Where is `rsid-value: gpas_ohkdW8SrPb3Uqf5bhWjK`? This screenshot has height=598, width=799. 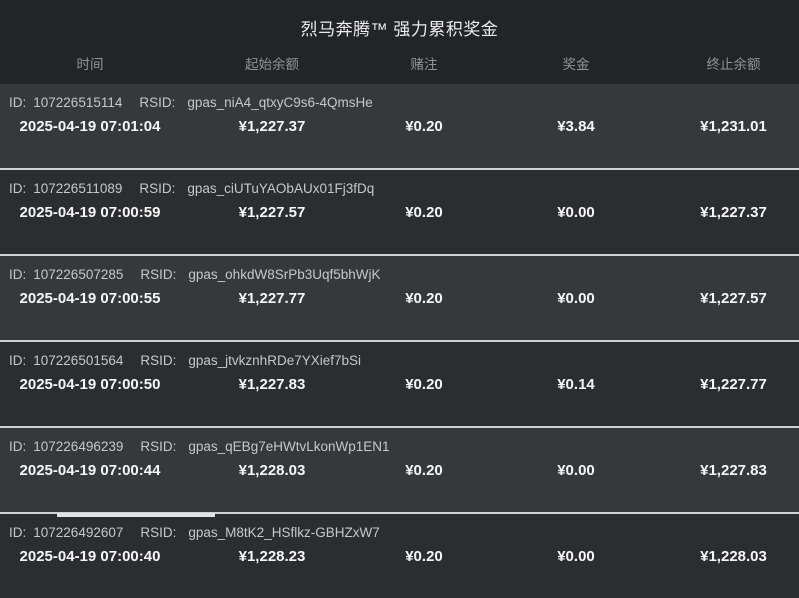
rsid-value: gpas_ohkdW8SrPb3Uqf5bhWjK is located at coordinates (284, 274).